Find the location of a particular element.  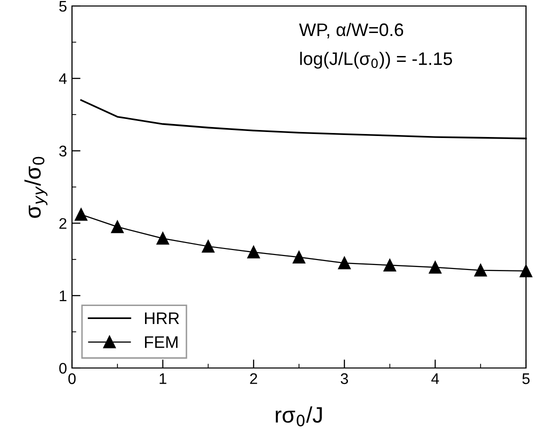

x-tick-label: 3 is located at coordinates (344, 378).